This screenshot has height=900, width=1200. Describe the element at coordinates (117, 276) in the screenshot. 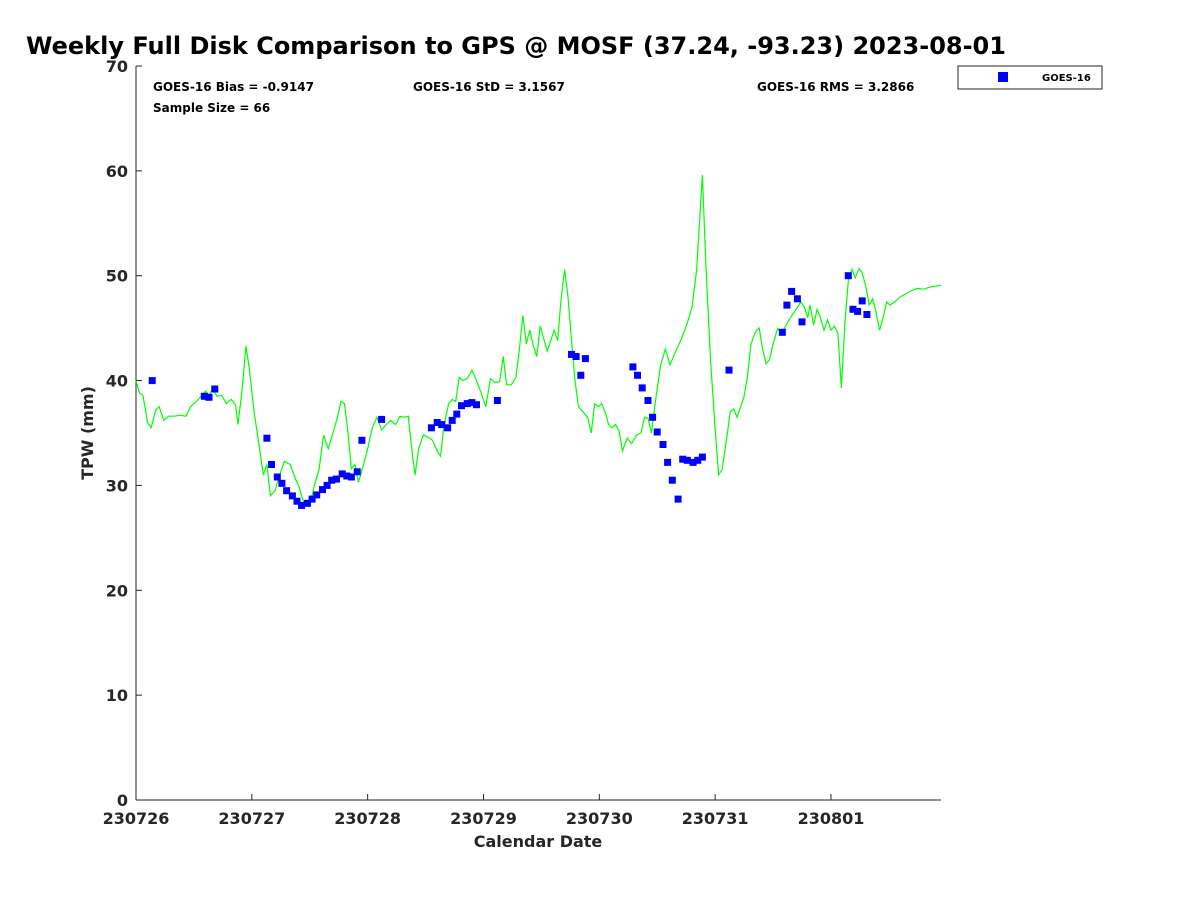

I see `y-tick-label: 50` at that location.